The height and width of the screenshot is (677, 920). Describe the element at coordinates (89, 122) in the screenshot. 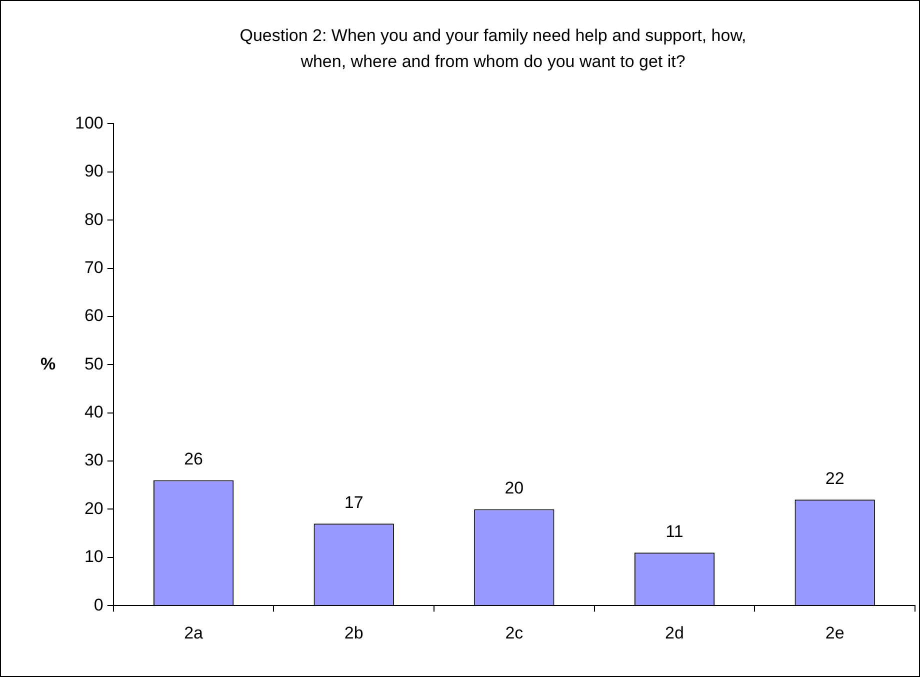

I see `y-tick-label: 100` at that location.